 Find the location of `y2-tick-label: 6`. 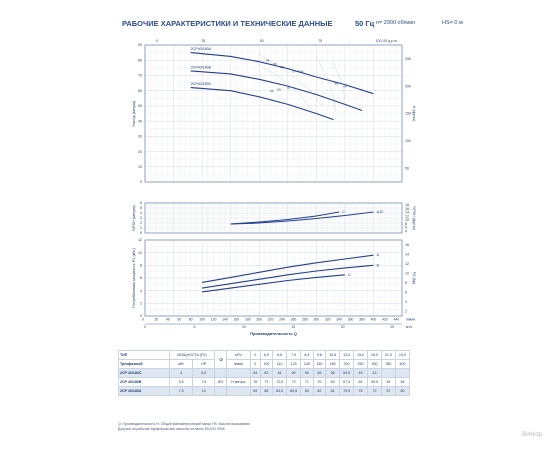

y2-tick-label: 6 is located at coordinates (406, 292).